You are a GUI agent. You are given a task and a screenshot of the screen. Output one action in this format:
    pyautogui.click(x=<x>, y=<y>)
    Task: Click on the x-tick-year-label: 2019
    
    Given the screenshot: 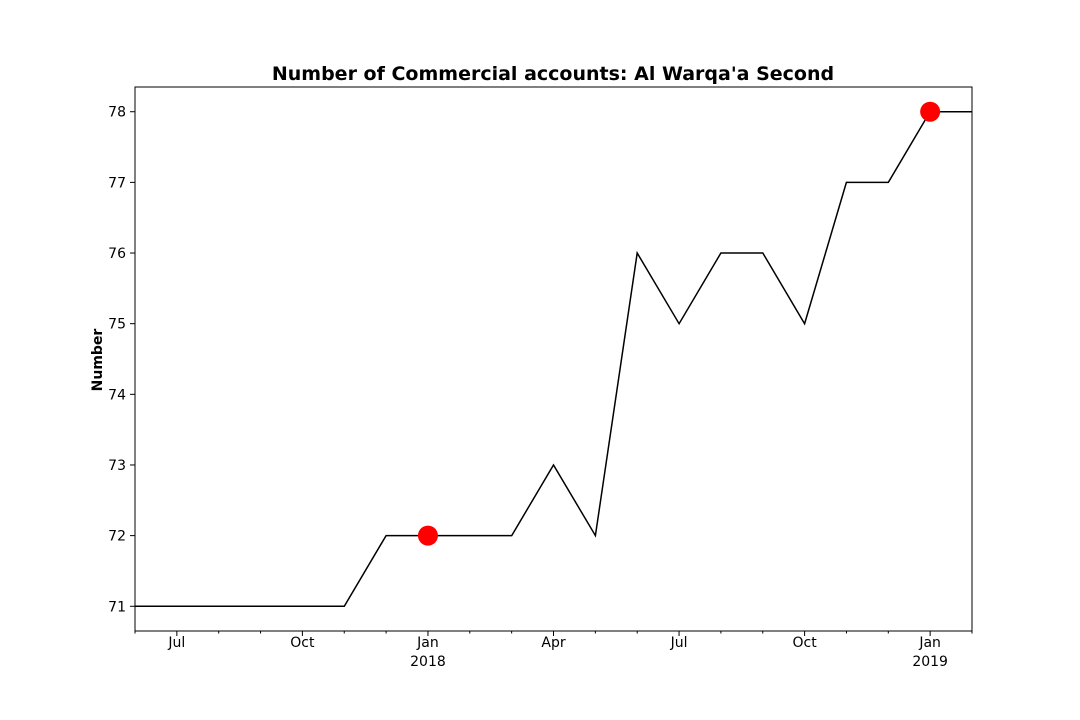 What is the action you would take?
    pyautogui.click(x=930, y=662)
    